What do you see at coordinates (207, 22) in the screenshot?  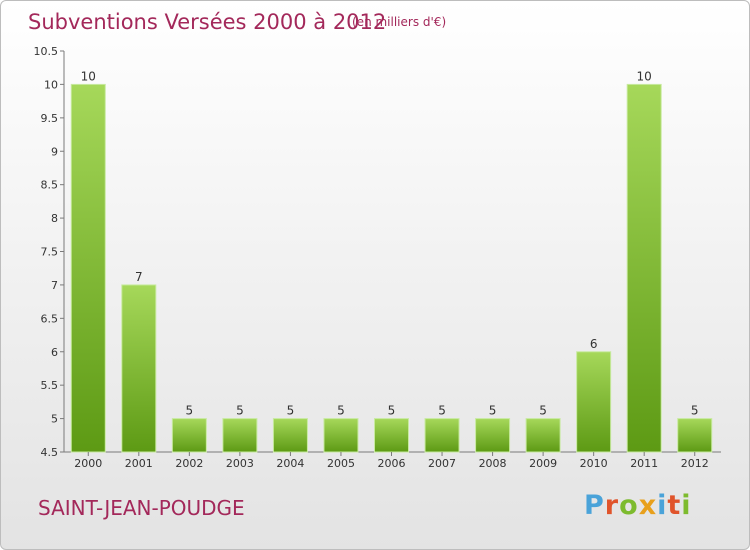 I see `chart-title: Subventions Versées 2000 à 2012` at bounding box center [207, 22].